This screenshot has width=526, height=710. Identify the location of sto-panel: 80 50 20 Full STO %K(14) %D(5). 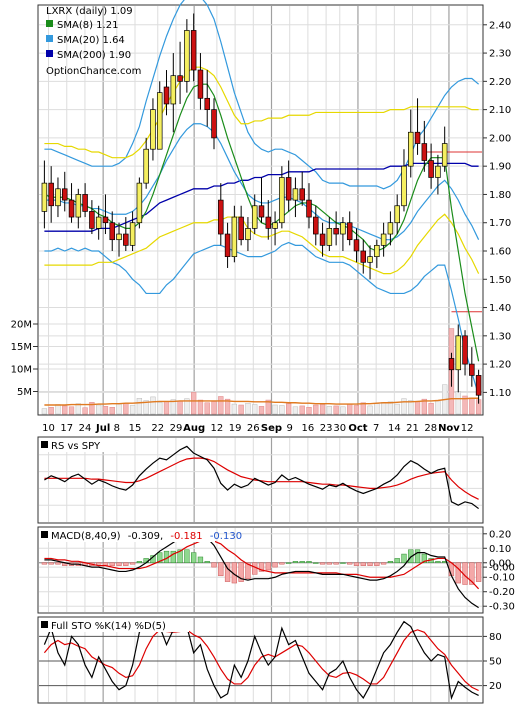
(269, 660).